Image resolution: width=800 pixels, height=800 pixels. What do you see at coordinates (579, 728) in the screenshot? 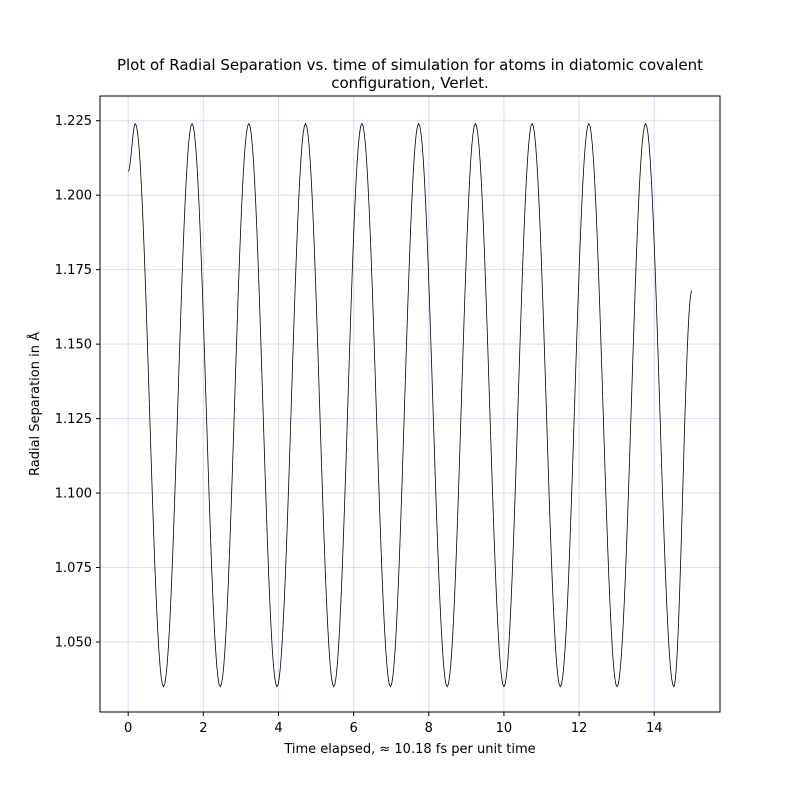
I see `x-tick-label: 12` at bounding box center [579, 728].